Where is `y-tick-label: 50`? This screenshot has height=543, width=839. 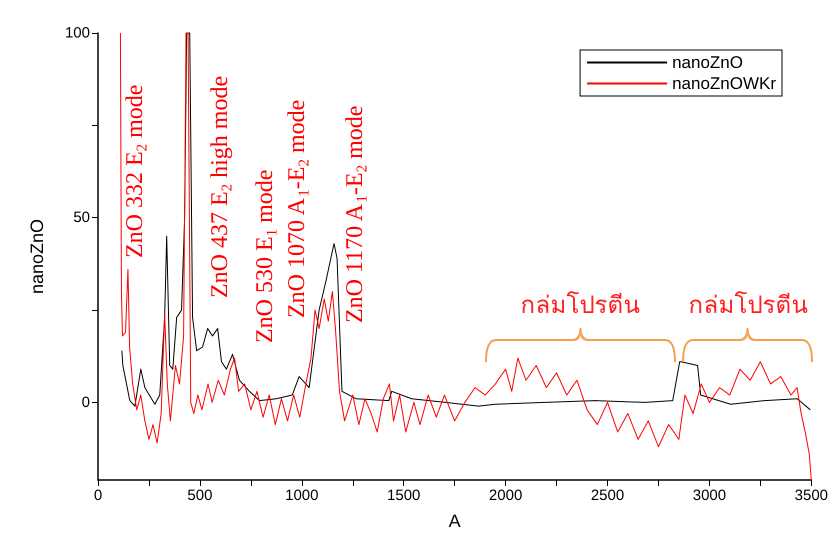
y-tick-label: 50 is located at coordinates (81, 217).